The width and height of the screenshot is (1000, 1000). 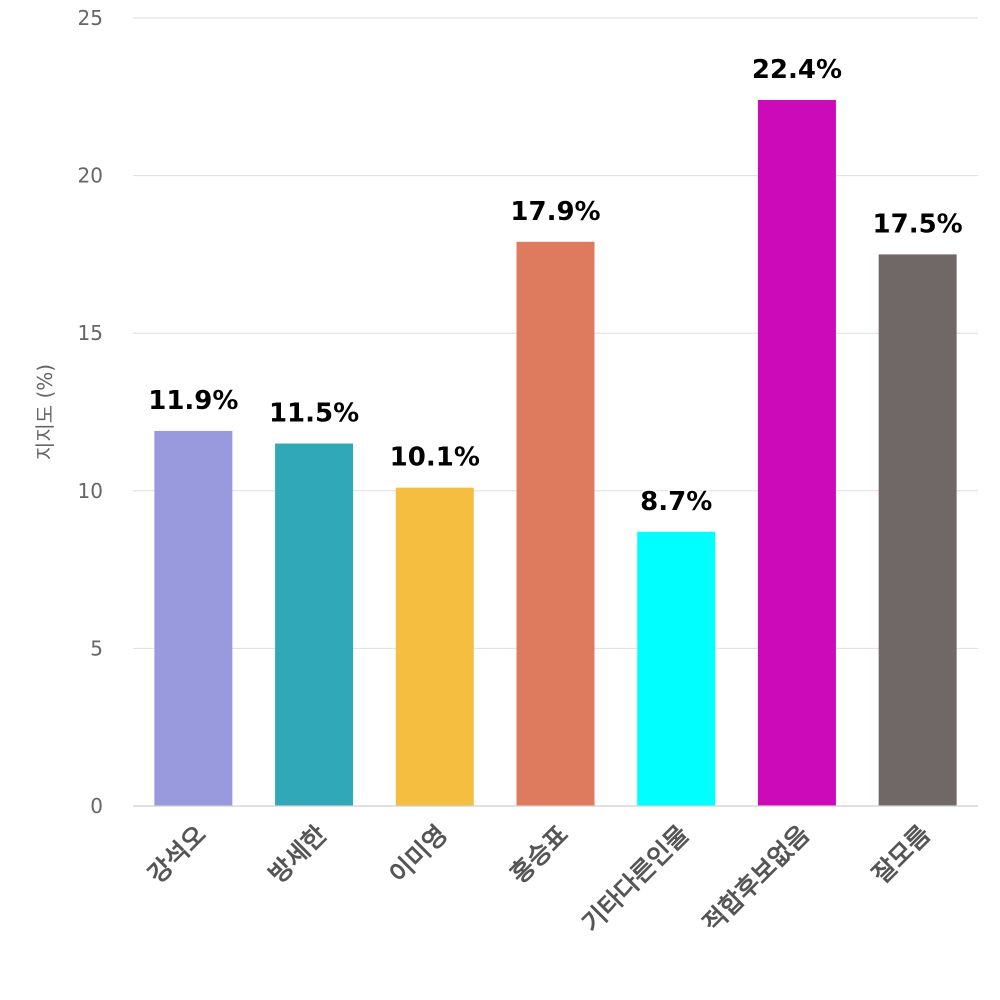 What do you see at coordinates (96, 648) in the screenshot?
I see `y-tick-label: 5` at bounding box center [96, 648].